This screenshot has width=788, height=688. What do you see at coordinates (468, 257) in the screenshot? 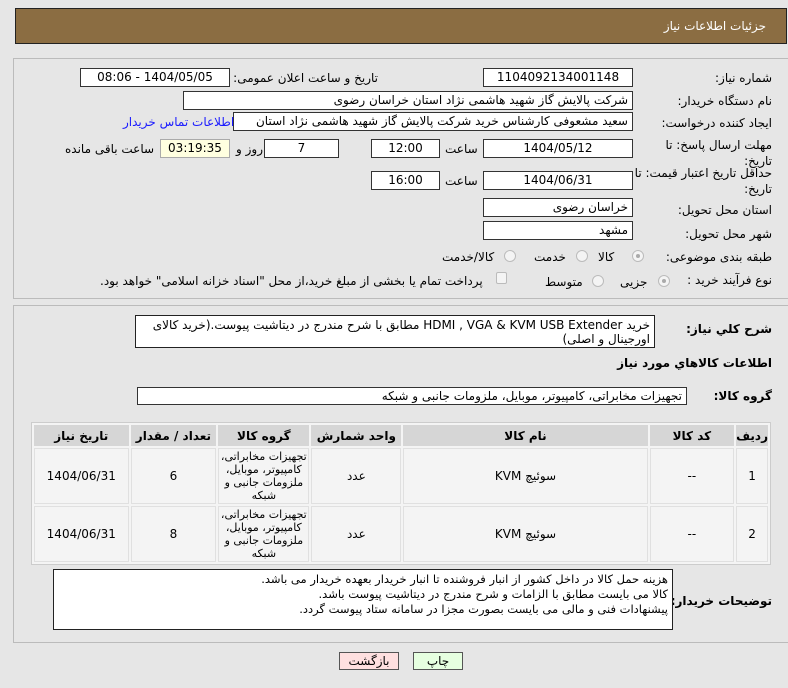
I see `category-both-label: کالا/خدمت` at bounding box center [468, 257].